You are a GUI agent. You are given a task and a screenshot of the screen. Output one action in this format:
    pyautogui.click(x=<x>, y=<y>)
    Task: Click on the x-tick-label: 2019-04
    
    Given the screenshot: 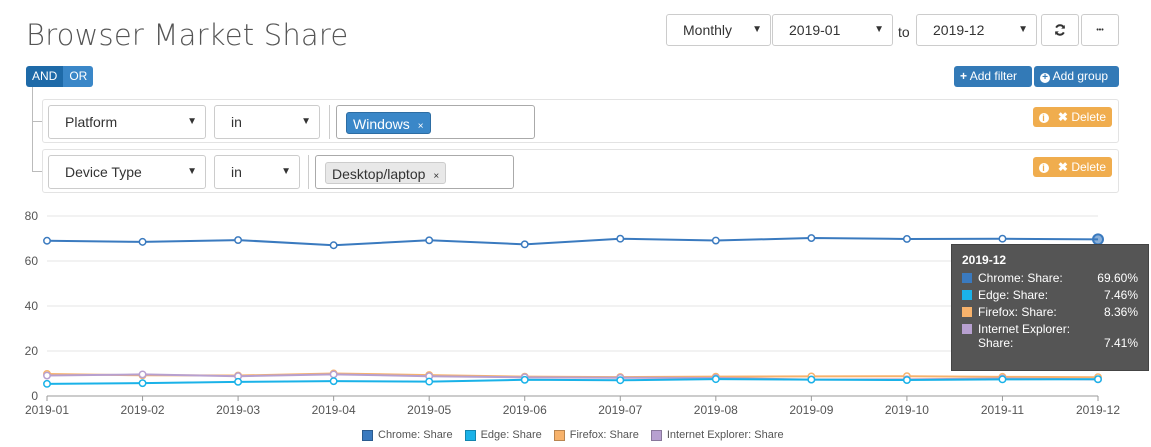 What is the action you would take?
    pyautogui.click(x=334, y=410)
    